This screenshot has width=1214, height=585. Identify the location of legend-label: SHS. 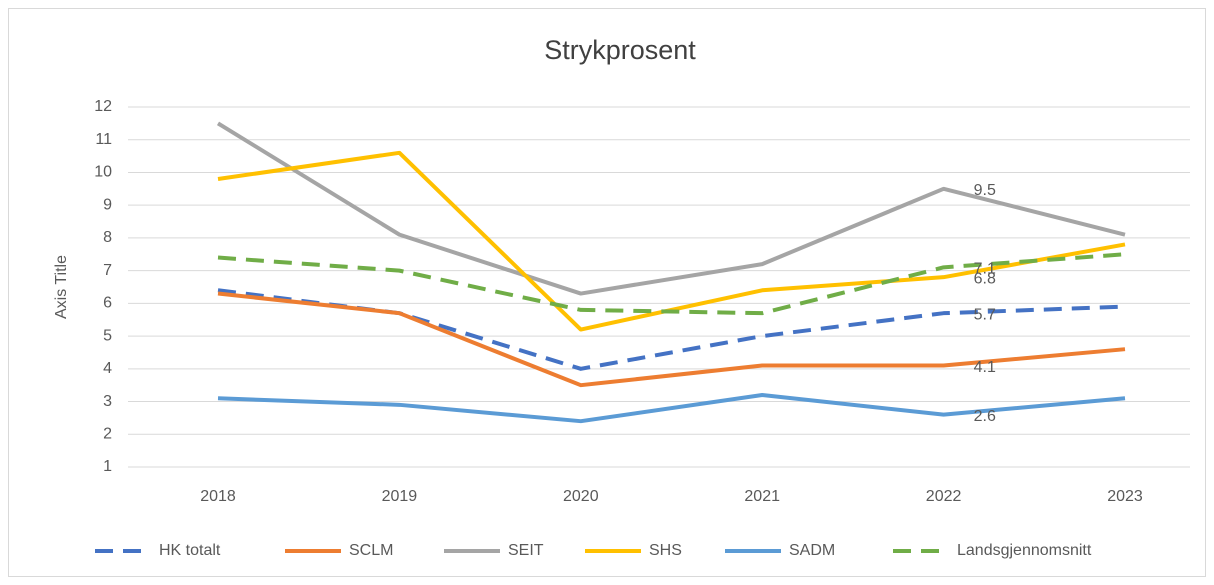
(665, 550).